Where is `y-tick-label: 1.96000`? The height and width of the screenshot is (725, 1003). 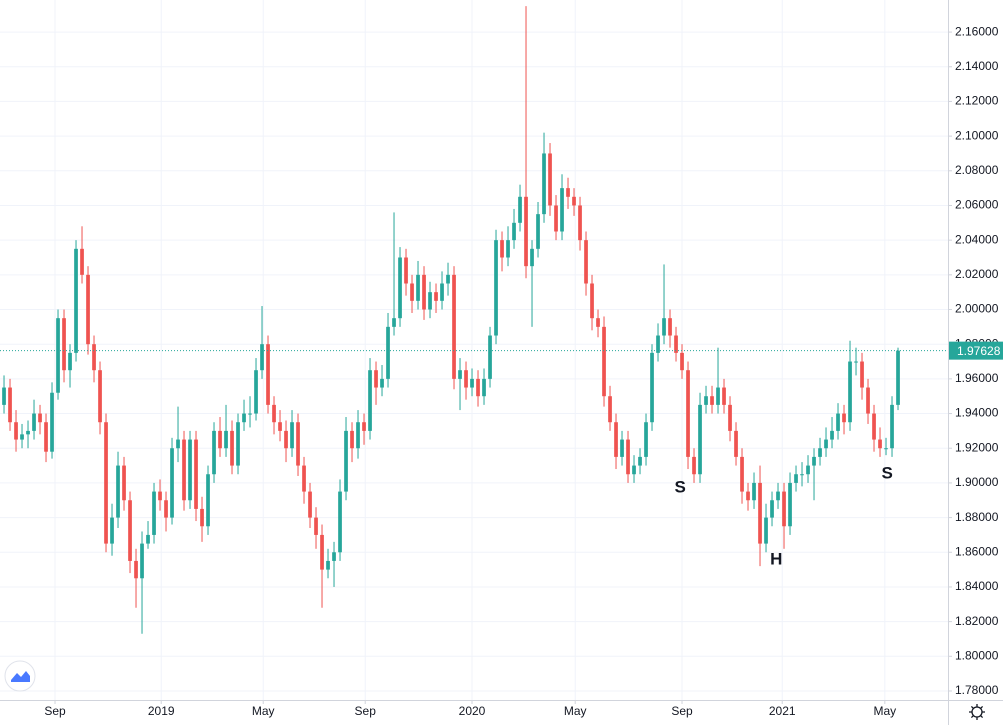 y-tick-label: 1.96000 is located at coordinates (977, 378).